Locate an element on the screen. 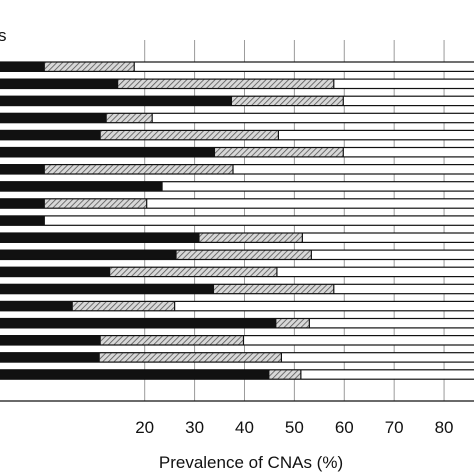 The height and width of the screenshot is (474, 474). x-tick-label-2: 40 is located at coordinates (244, 427).